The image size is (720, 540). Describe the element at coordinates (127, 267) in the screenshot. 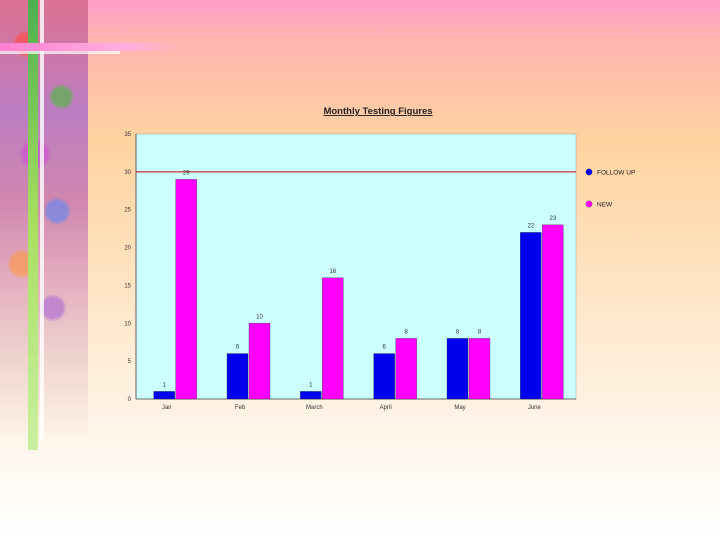

I see `y-tick-labels: 0 5 10 15 20 25 30 35` at that location.